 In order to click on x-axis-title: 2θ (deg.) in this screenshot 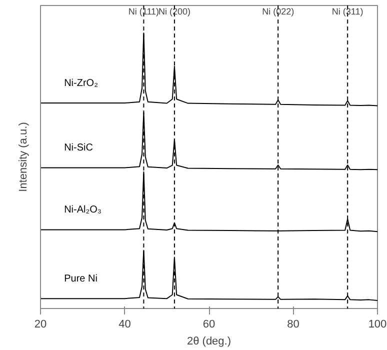, I will do `click(209, 342)`.